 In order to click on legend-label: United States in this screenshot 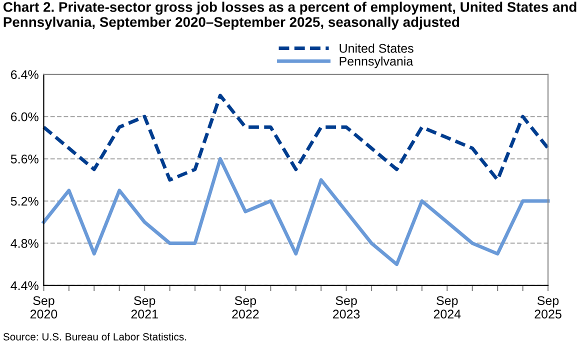, I will do `click(377, 48)`.